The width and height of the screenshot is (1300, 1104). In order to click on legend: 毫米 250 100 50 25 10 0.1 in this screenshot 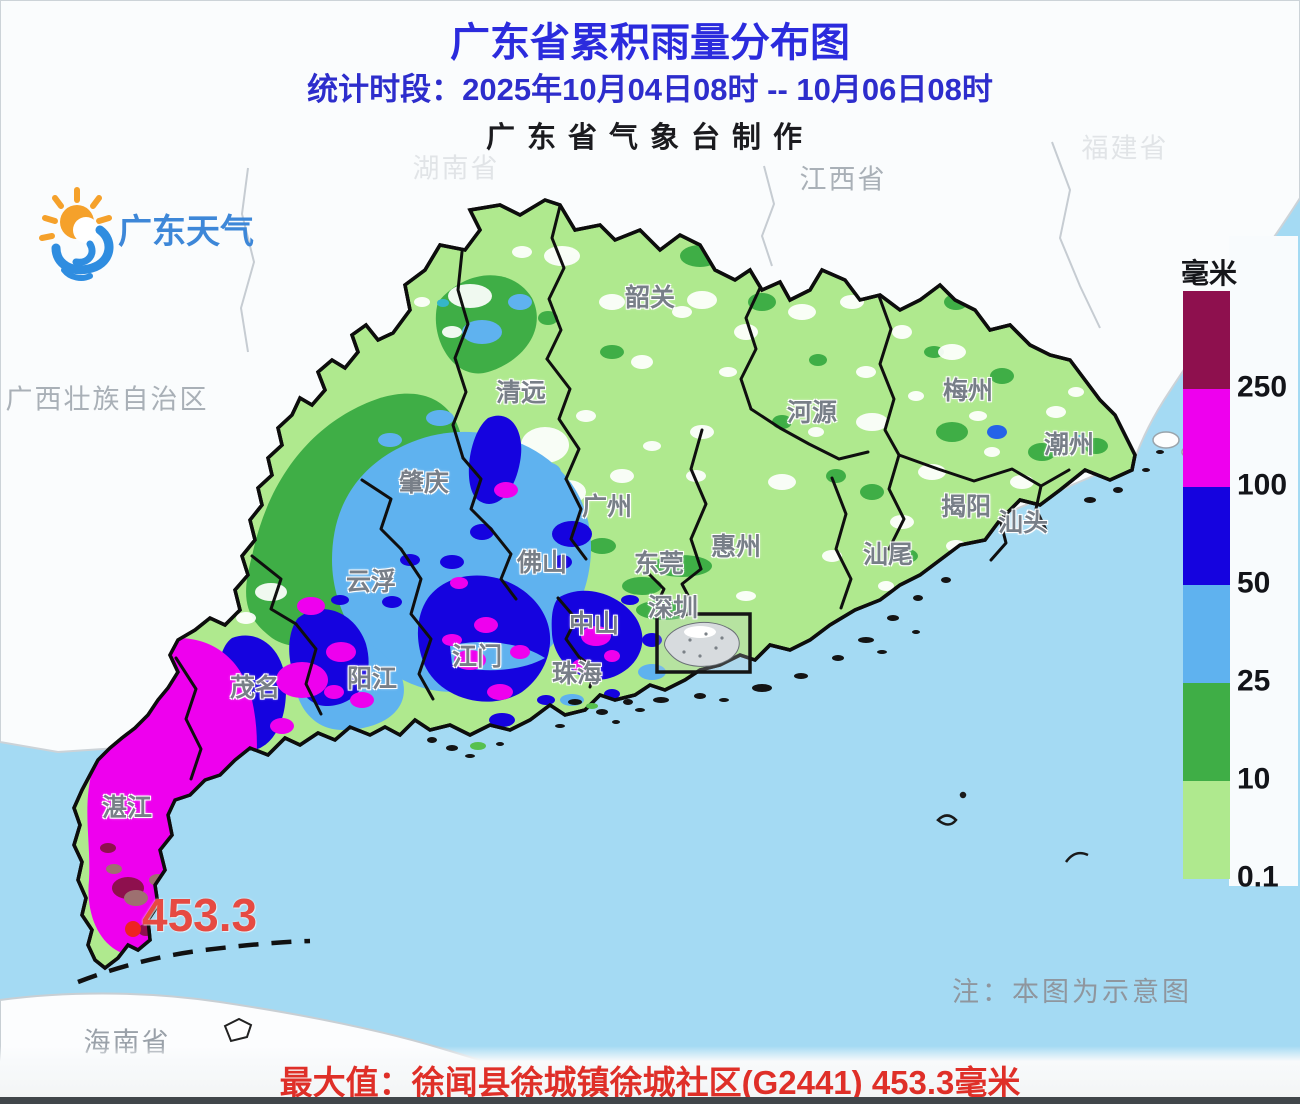, I will do `click(1240, 582)`.